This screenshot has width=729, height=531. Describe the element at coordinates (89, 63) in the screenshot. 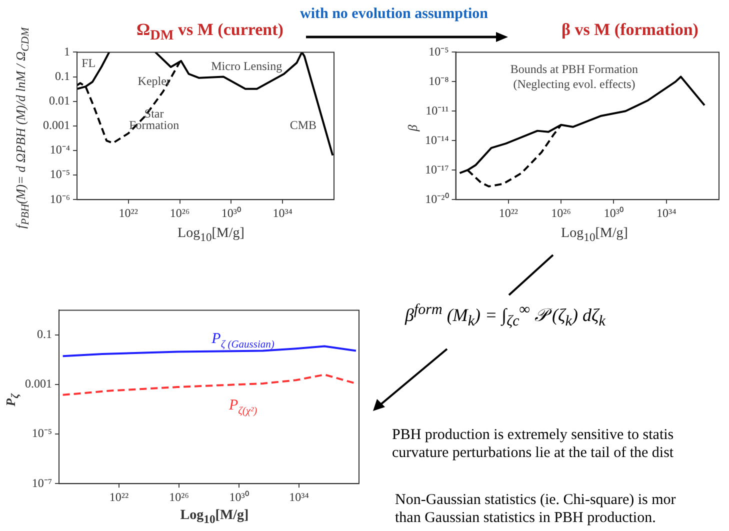

I see `annotation: FL` at that location.